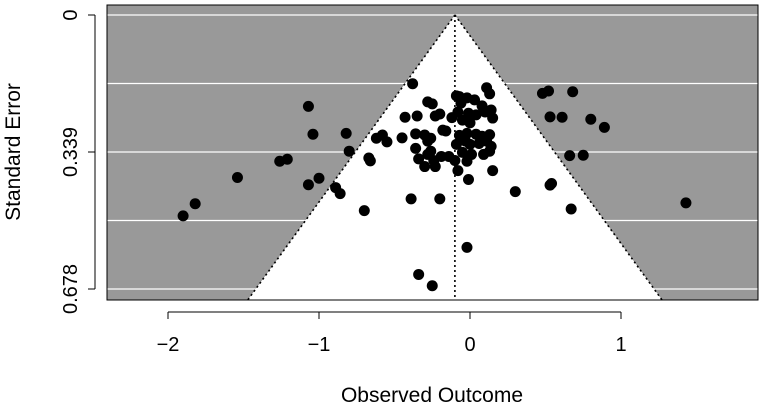 This screenshot has width=764, height=408. I want to click on x-tick-label: 0, so click(469, 345).